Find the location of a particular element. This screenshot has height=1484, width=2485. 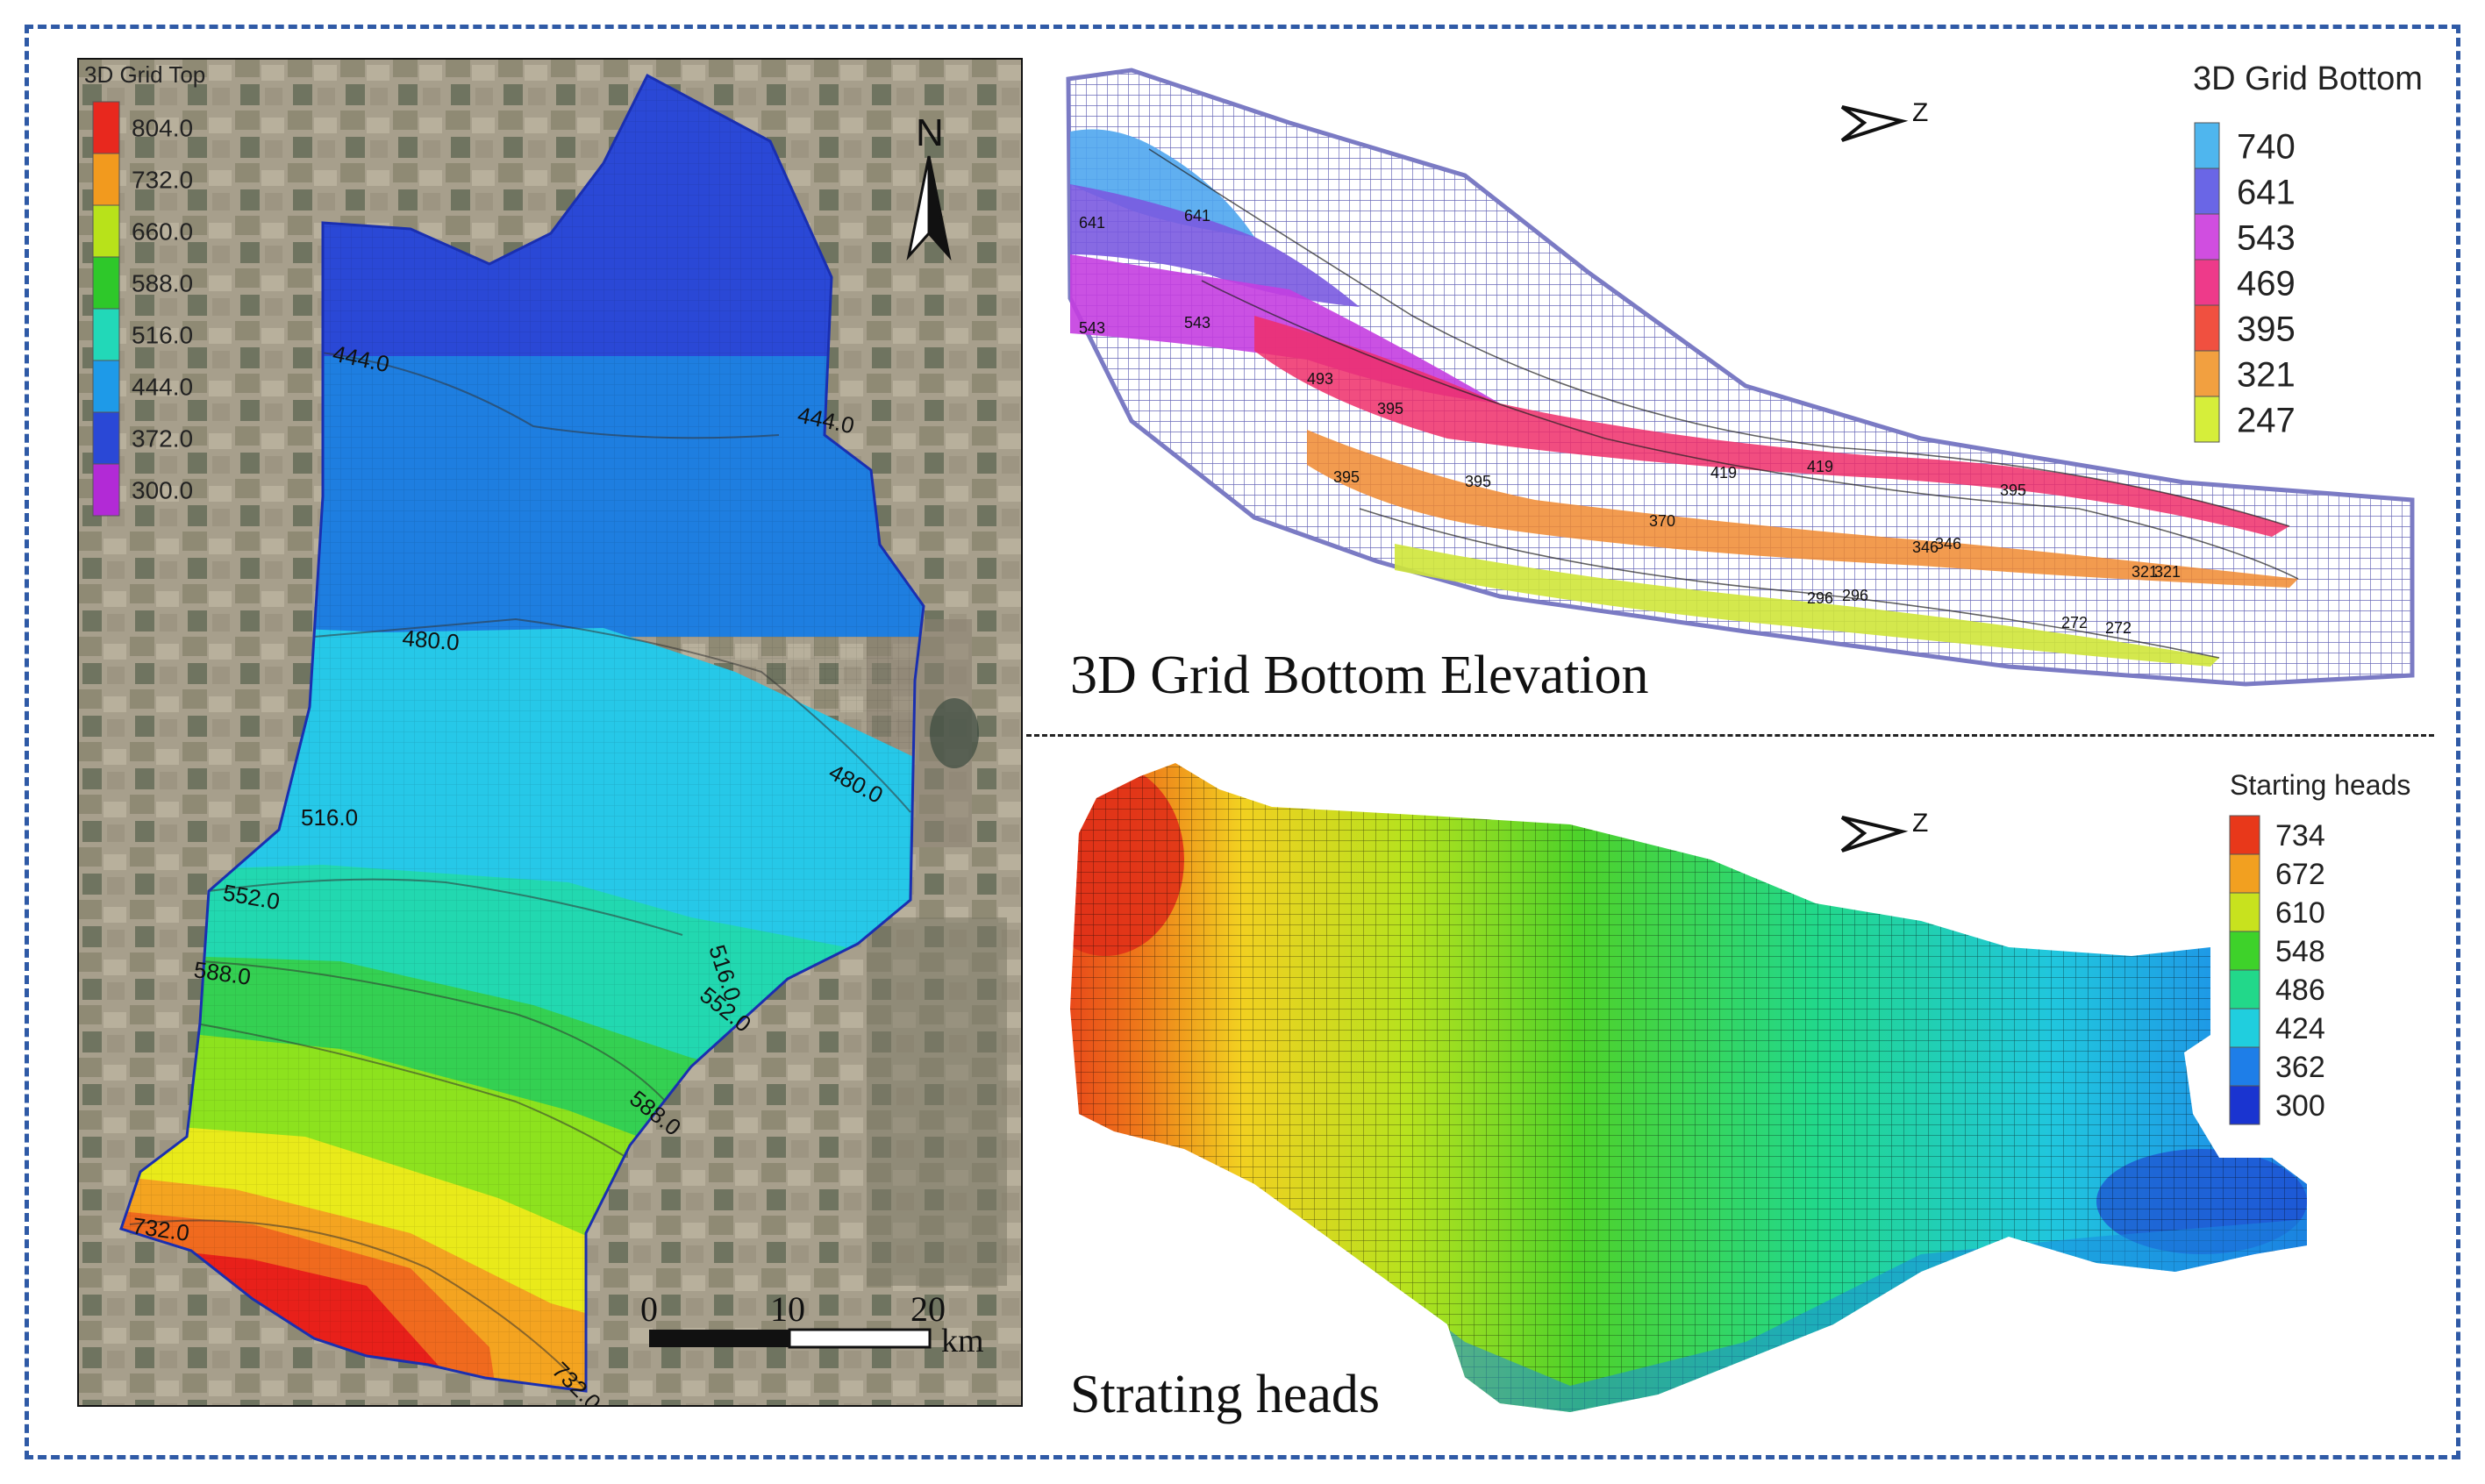

north-label: N is located at coordinates (930, 133).